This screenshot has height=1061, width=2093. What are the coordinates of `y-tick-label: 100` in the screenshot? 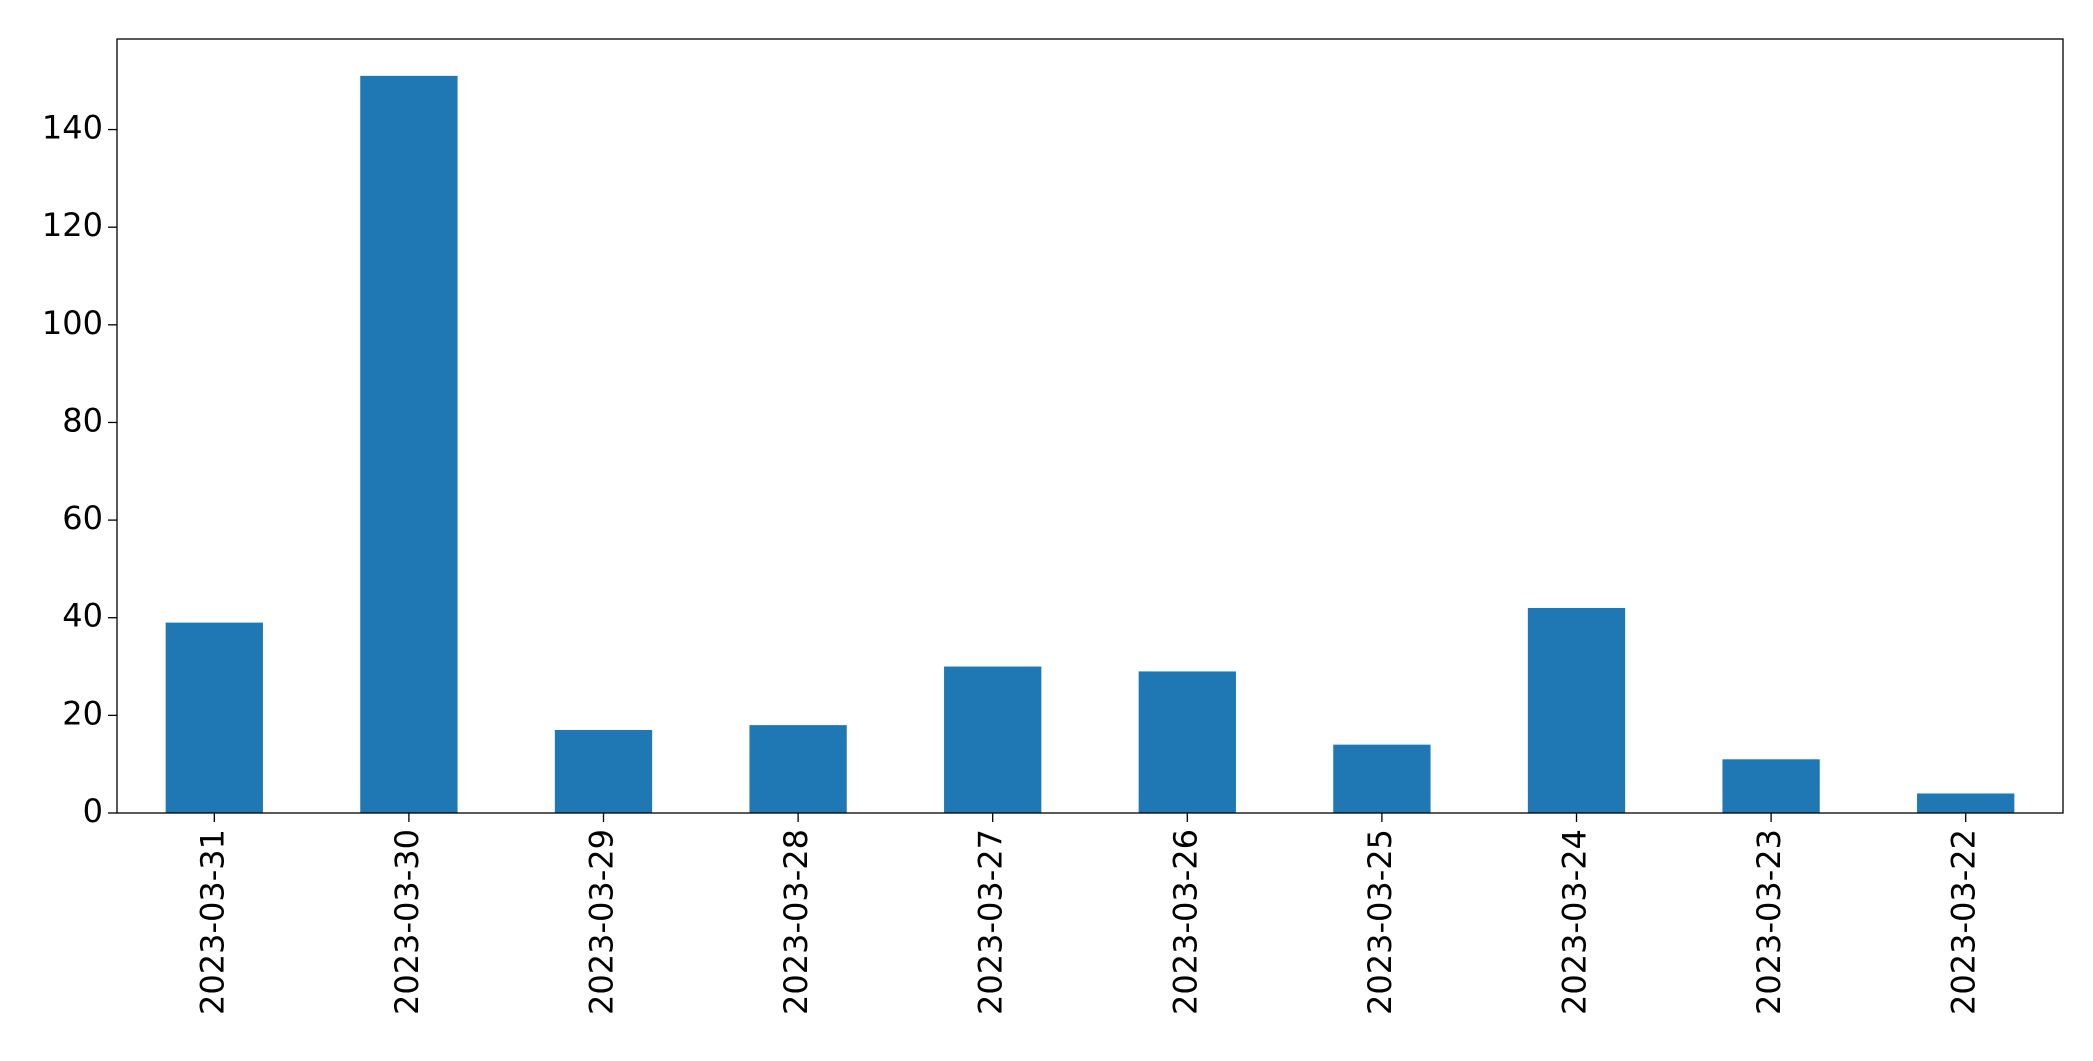 It's located at (72, 323).